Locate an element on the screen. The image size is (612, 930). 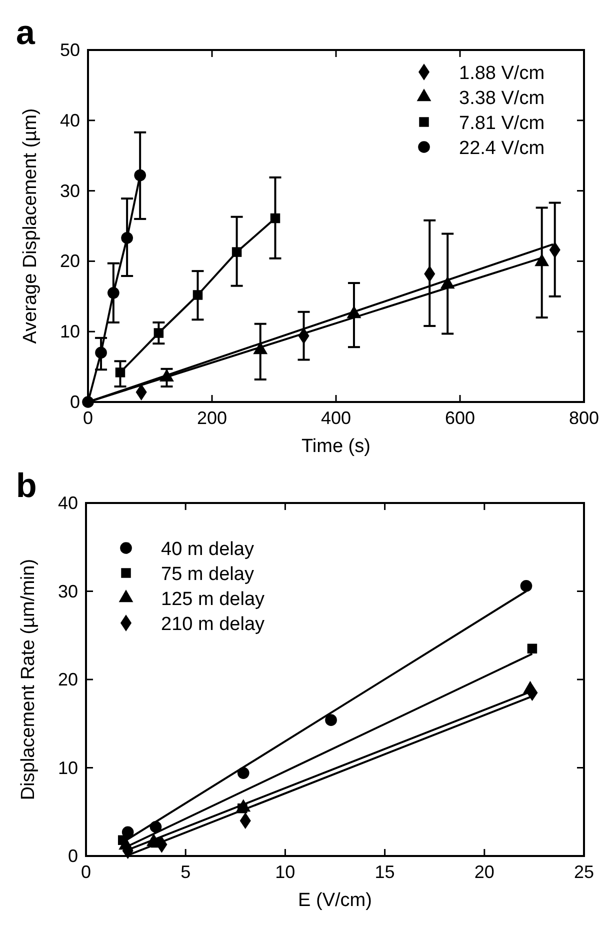
text: b is located at coordinates (26, 486).